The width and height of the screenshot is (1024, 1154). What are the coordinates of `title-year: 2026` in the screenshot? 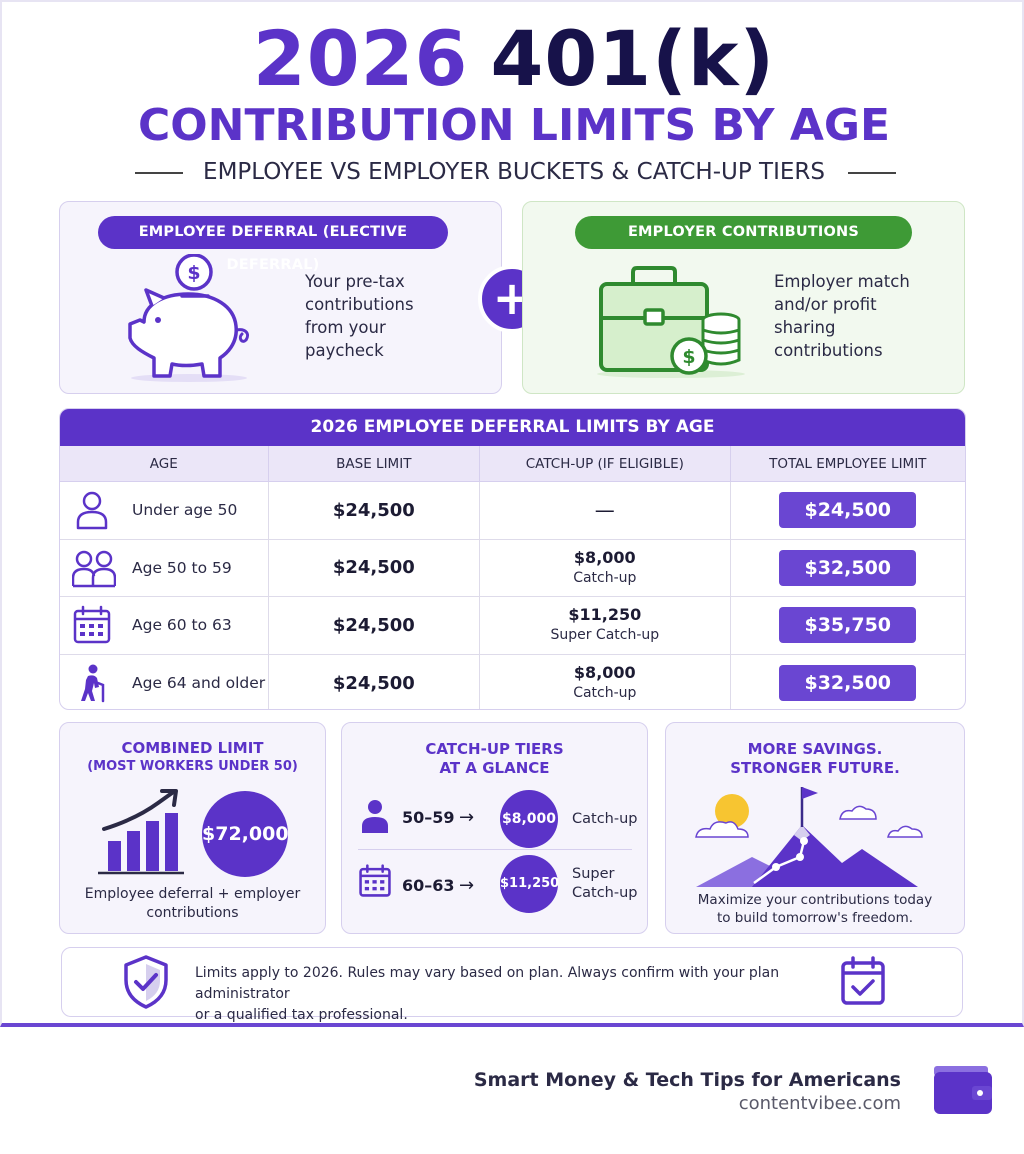 It's located at (360, 58).